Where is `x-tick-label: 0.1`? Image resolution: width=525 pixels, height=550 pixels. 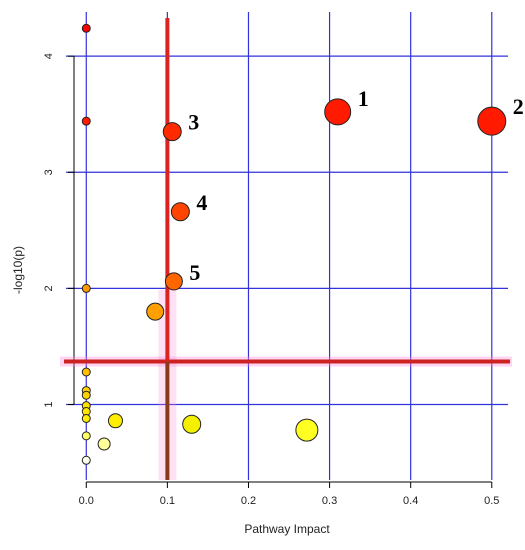
x-tick-label: 0.1 is located at coordinates (167, 501).